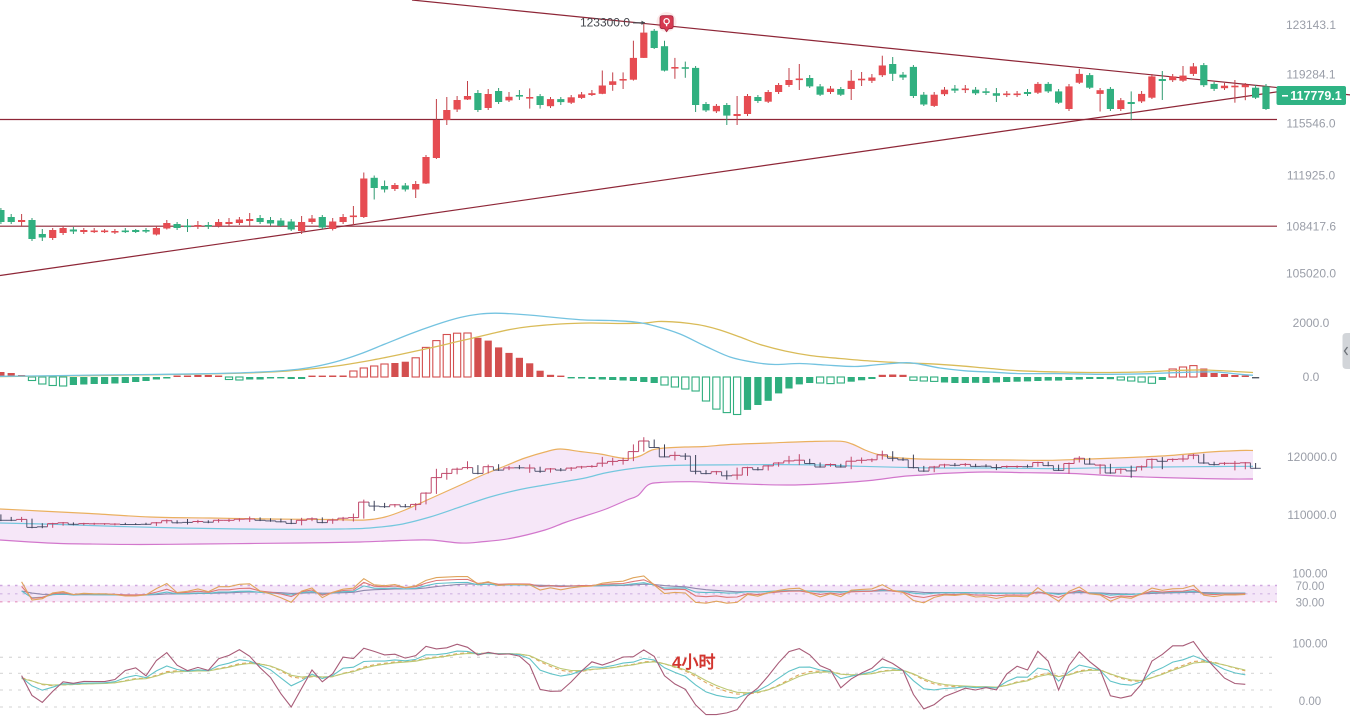 This screenshot has width=1350, height=718. I want to click on svg-text: 4小时, so click(693, 662).